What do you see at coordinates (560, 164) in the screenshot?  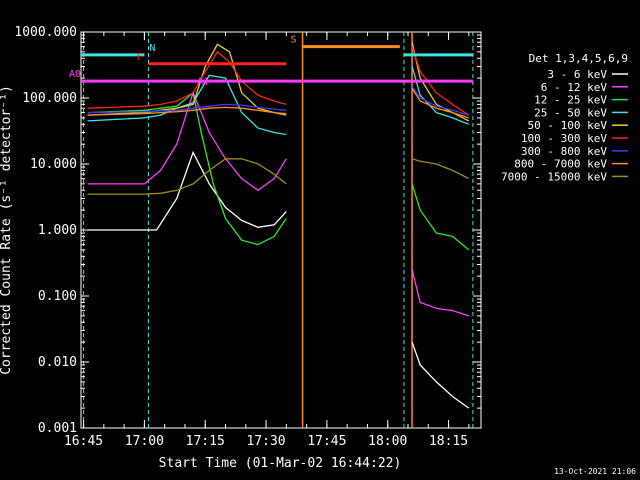 I see `legend-item-label: 800 - 7000 keV` at bounding box center [560, 164].